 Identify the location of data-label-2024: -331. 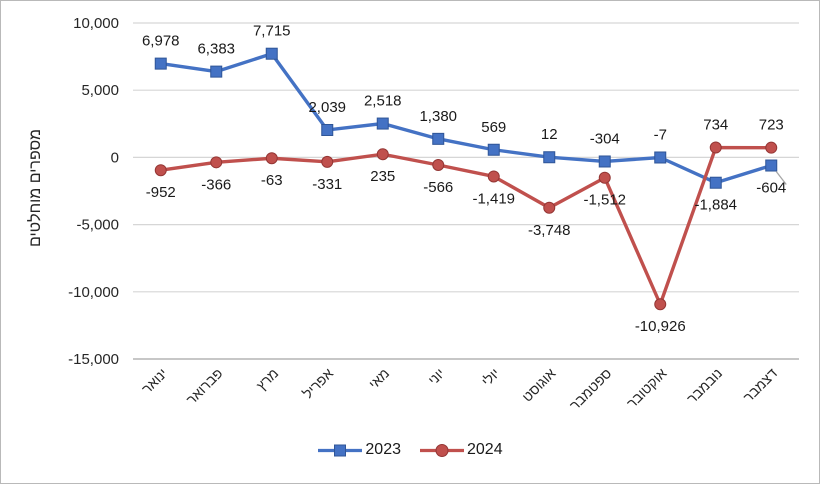
(327, 184).